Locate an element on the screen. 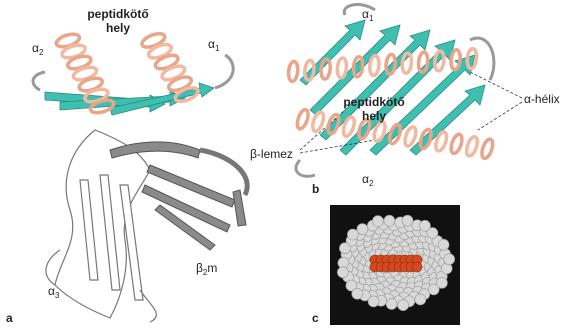 The width and height of the screenshot is (570, 328). domain-label: α3 is located at coordinates (54, 292).